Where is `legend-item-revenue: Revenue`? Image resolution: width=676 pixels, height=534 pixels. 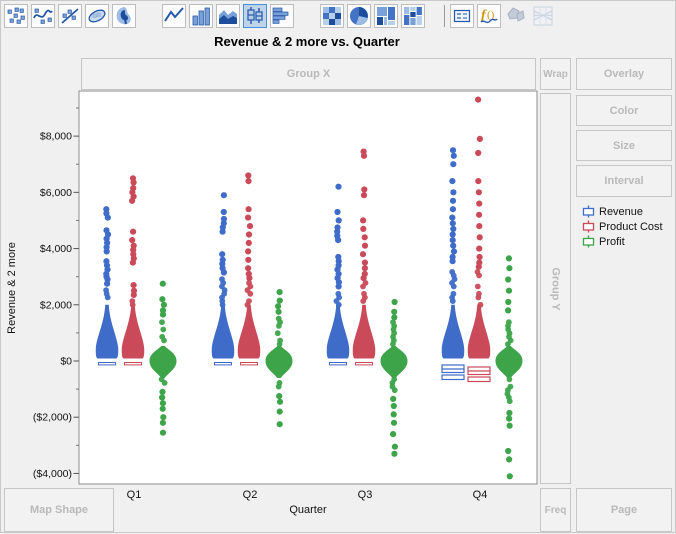
legend-item-revenue: Revenue is located at coordinates (622, 211).